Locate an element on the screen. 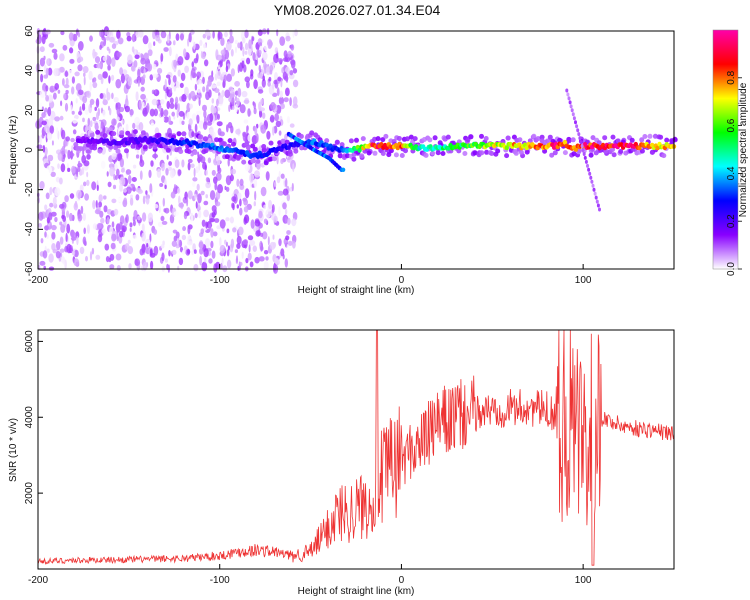 The height and width of the screenshot is (600, 750). colorbar-tick-label: 0.8 is located at coordinates (731, 77).